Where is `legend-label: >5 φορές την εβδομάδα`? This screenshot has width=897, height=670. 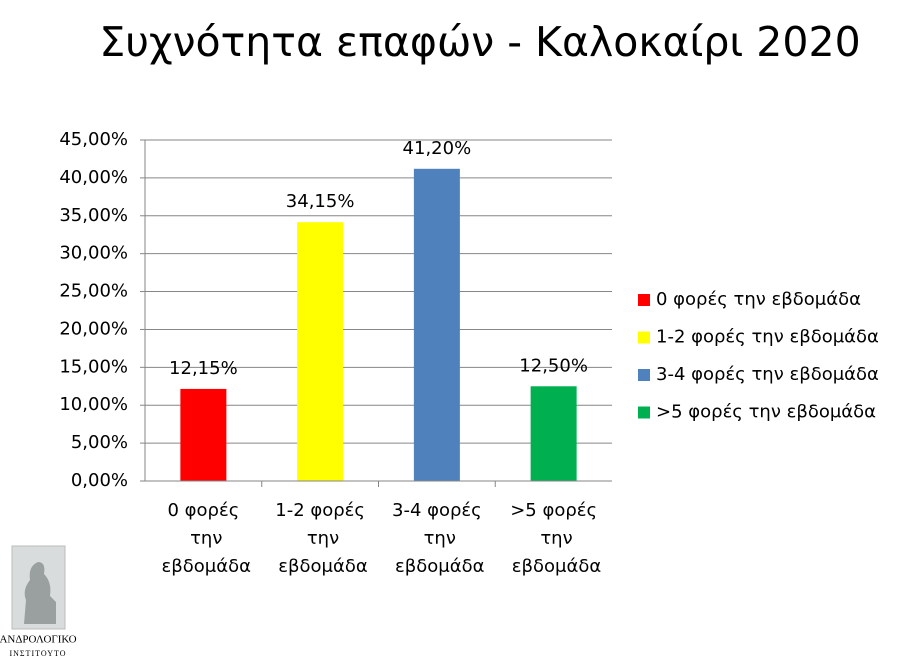
legend-label: >5 φορές την εβδομάδα is located at coordinates (766, 412).